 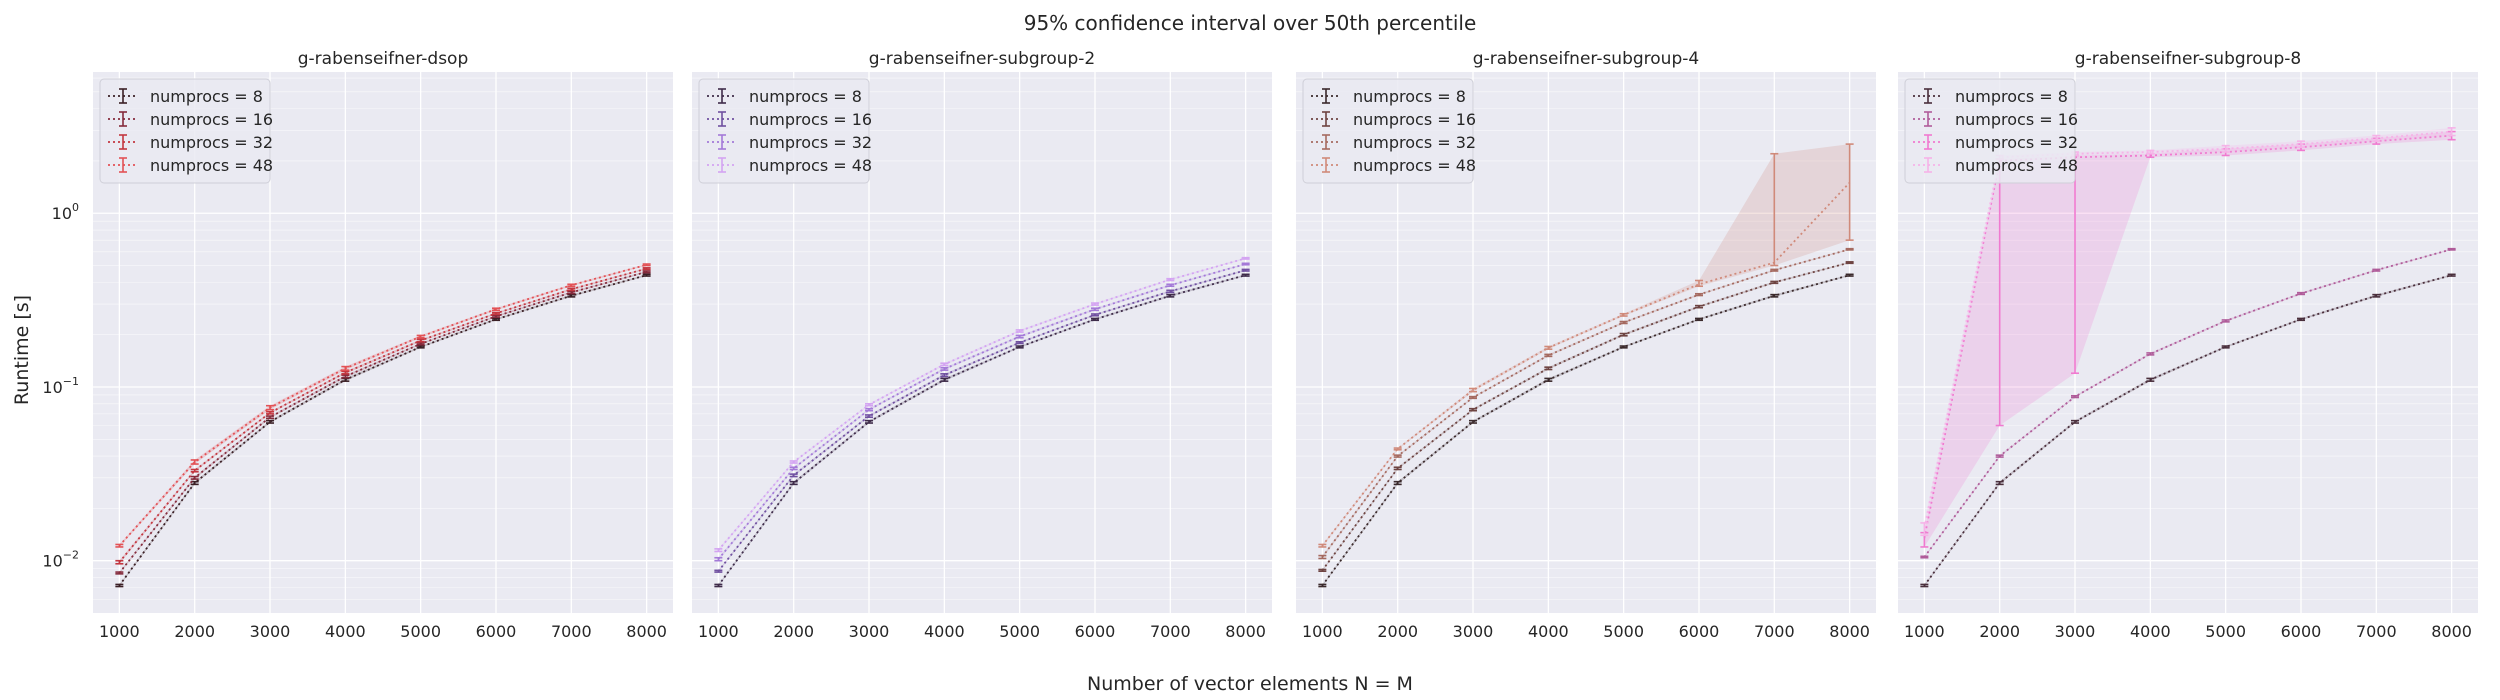 I want to click on y-tick-label: 10⁻², so click(x=60, y=560).